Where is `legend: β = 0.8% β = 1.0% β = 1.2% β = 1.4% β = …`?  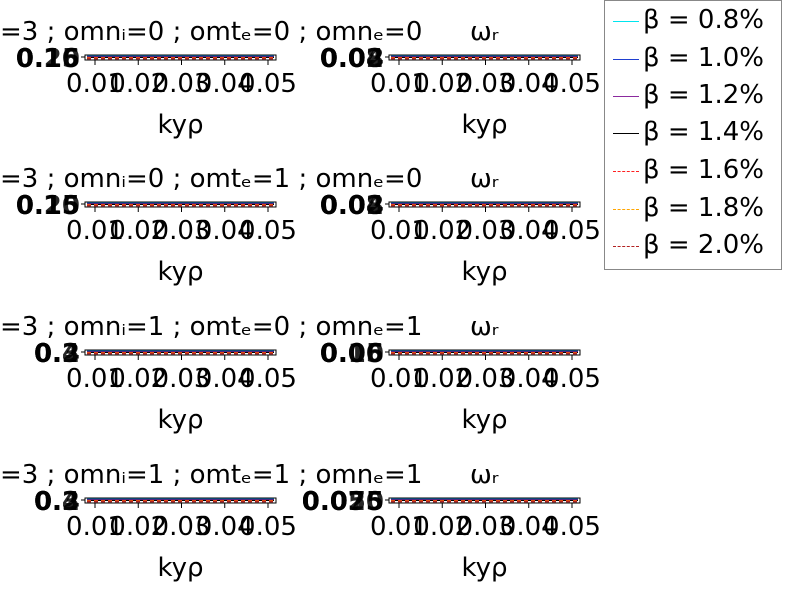 legend: β = 0.8% β = 1.0% β = 1.2% β = 1.4% β = … is located at coordinates (693, 135).